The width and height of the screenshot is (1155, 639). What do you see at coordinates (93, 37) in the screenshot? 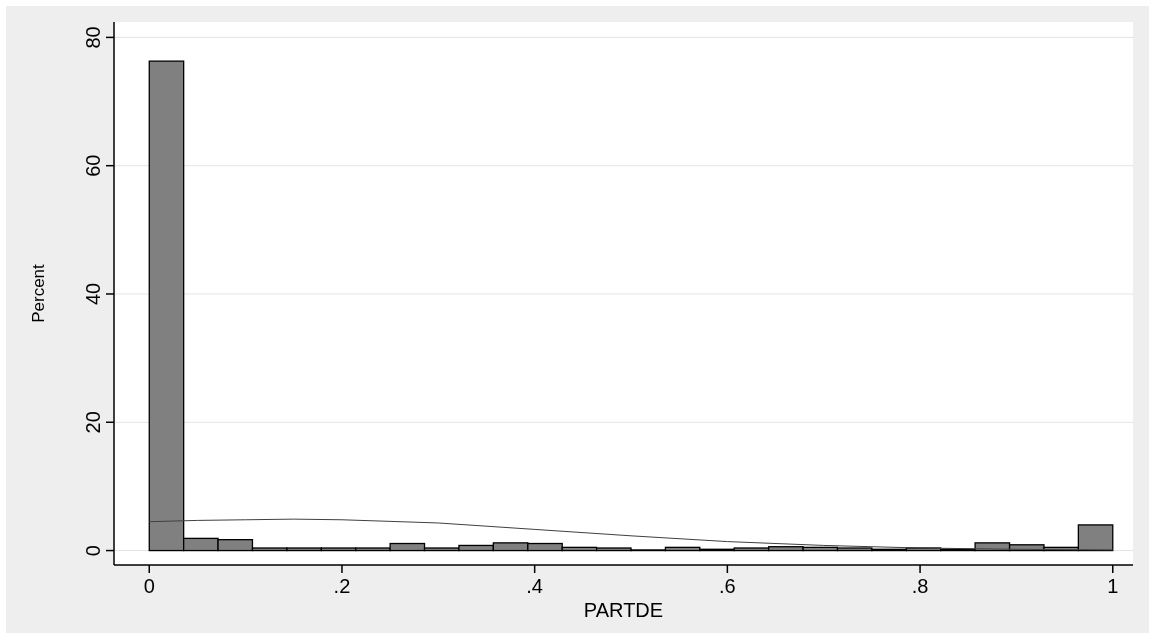
I see `y-tick-label: 80` at bounding box center [93, 37].